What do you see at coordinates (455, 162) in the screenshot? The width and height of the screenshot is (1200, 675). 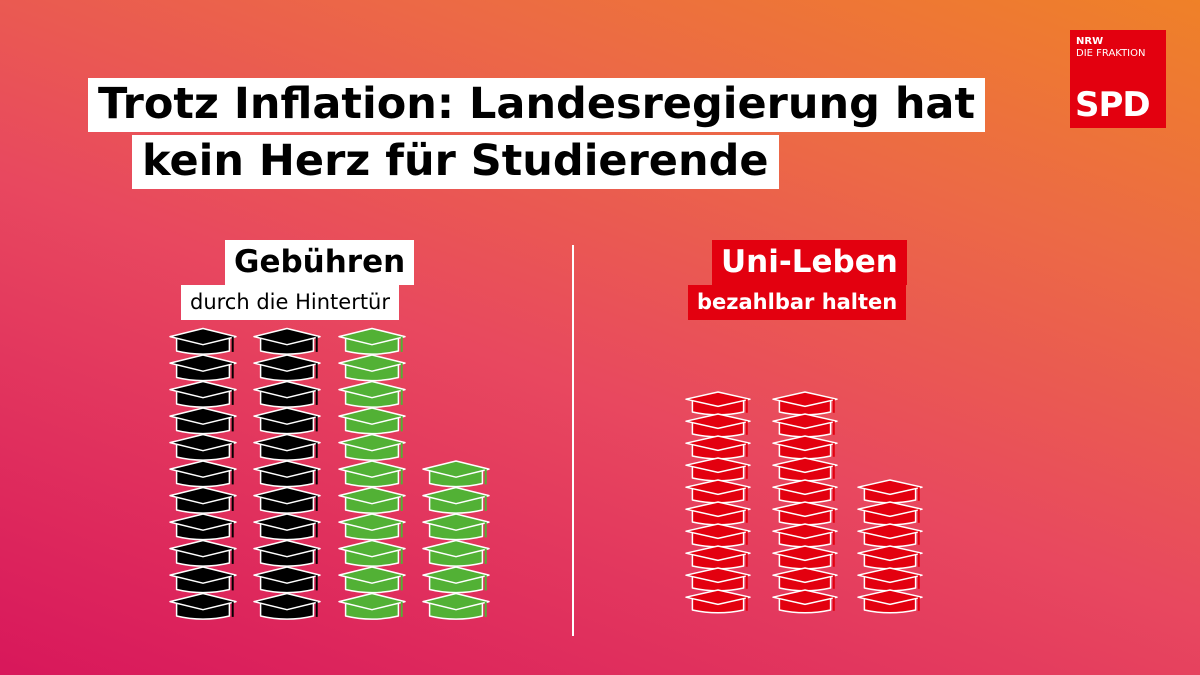 I see `title-line: kein Herz für Studierende` at bounding box center [455, 162].